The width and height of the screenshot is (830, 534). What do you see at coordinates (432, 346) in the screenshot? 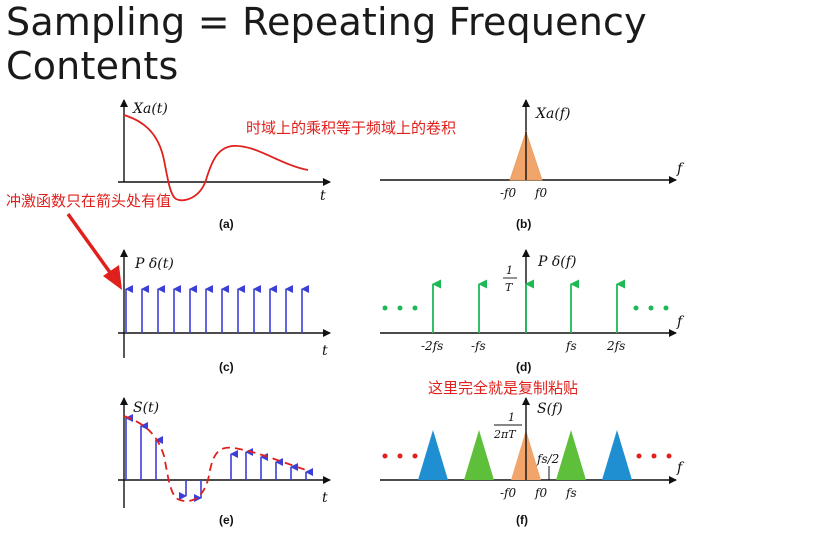
I see `d-tick-neg2fs: -2fs` at bounding box center [432, 346].